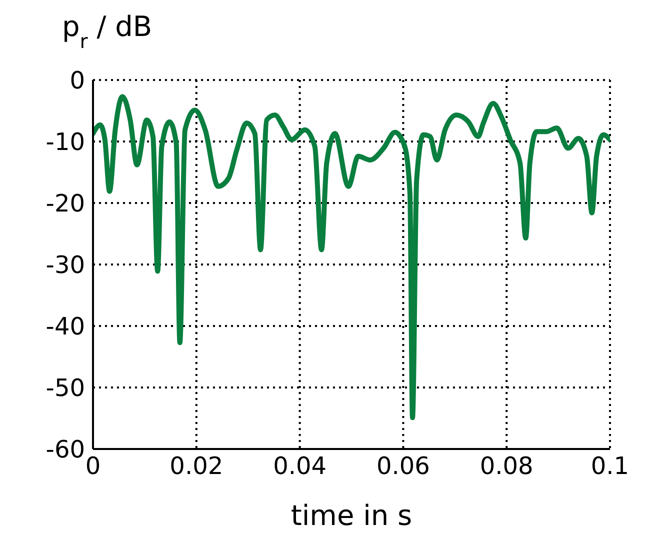 This screenshot has height=540, width=652. Describe the element at coordinates (197, 466) in the screenshot. I see `x-tick-label: 0.02` at that location.